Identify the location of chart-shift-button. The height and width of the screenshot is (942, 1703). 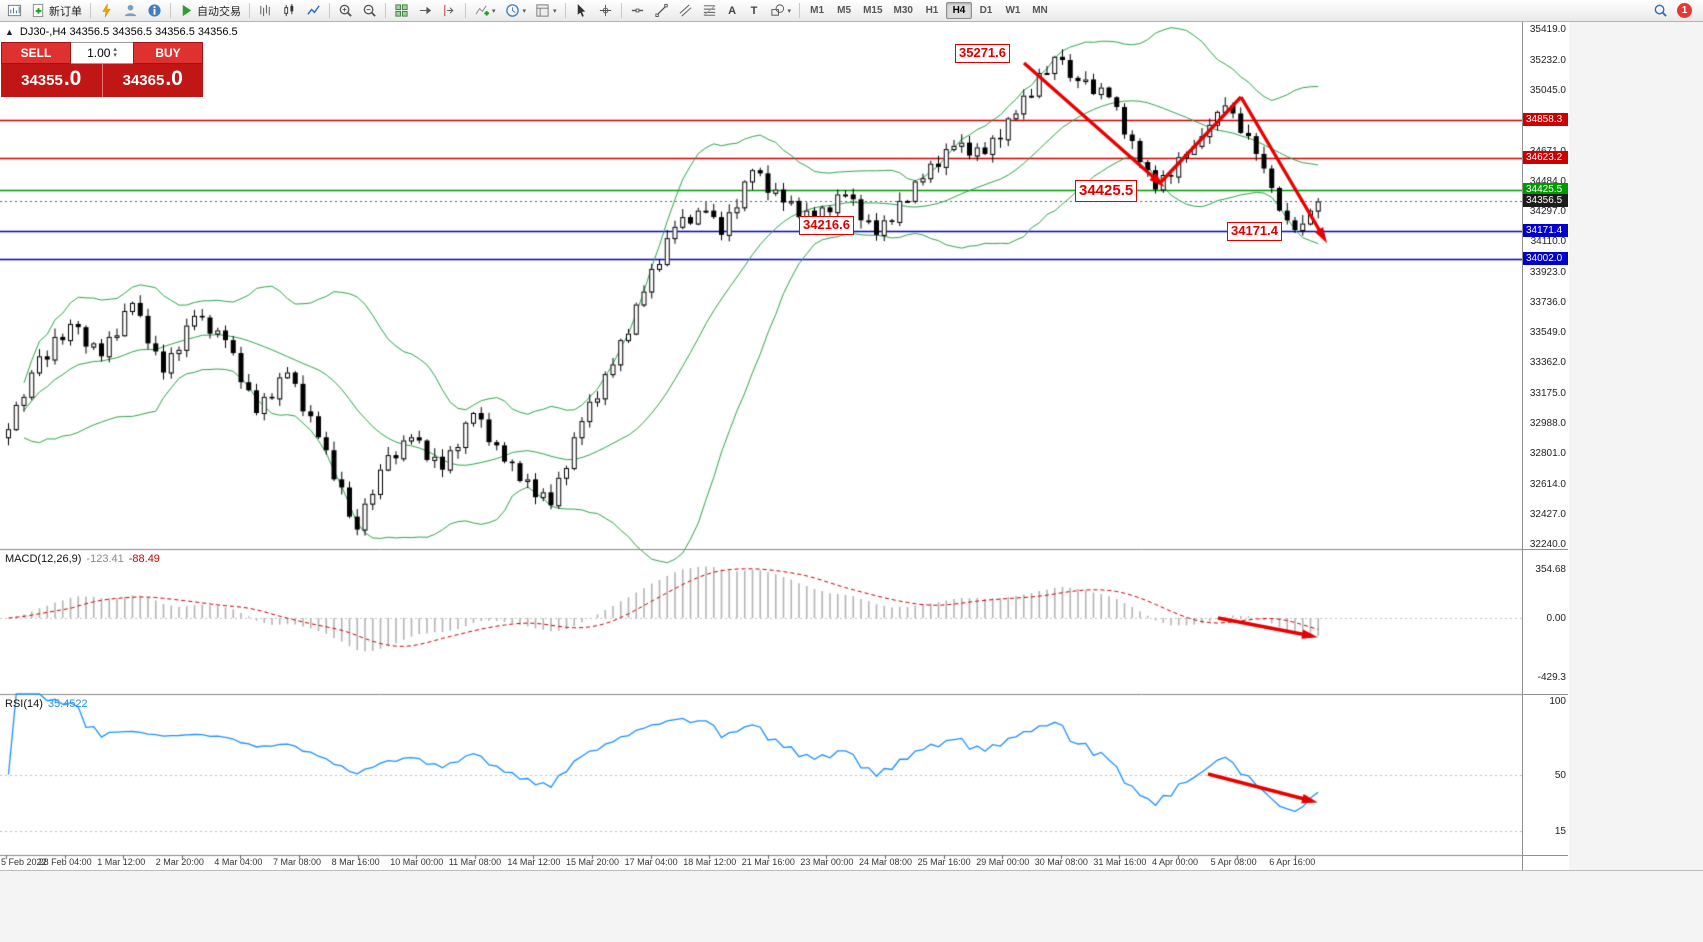
(449, 10).